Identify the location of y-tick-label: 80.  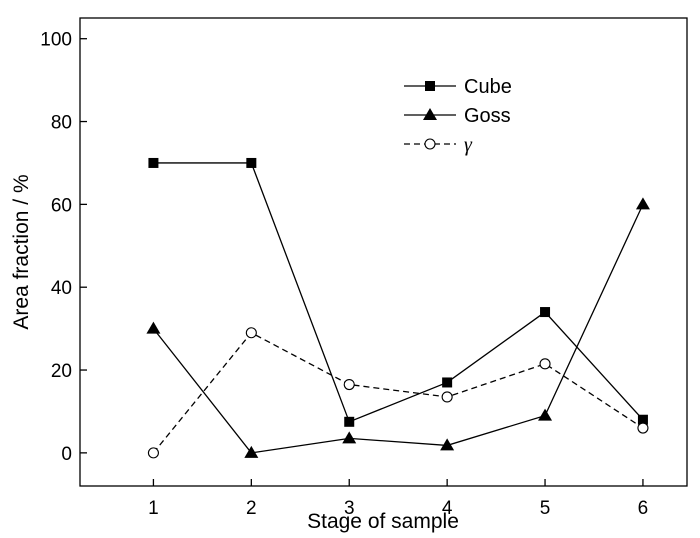
(61, 123).